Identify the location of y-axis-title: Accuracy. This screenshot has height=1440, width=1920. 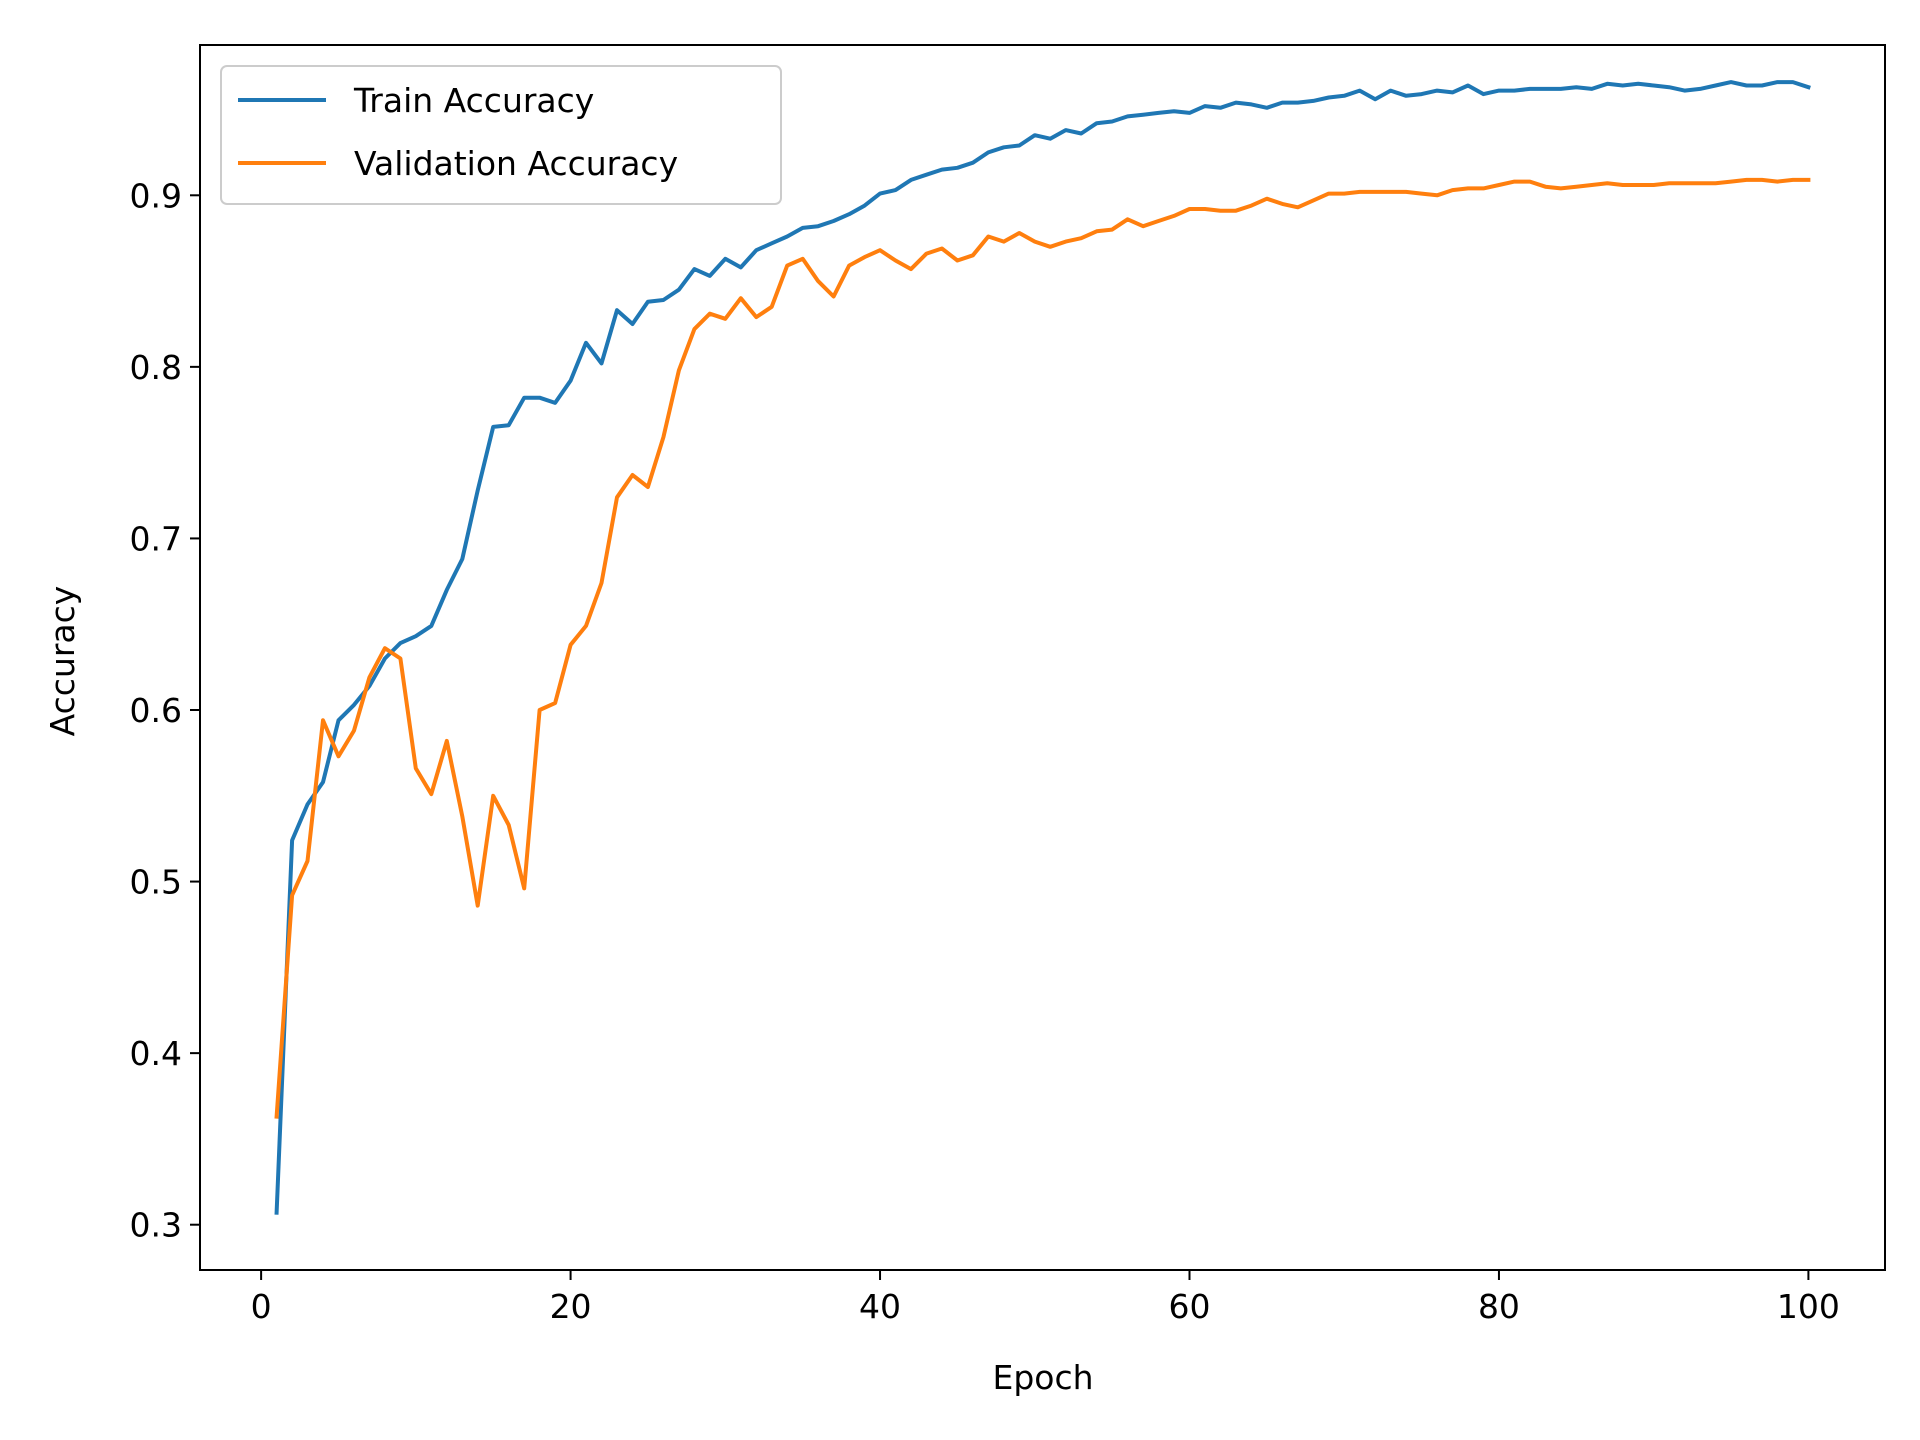
(62, 661).